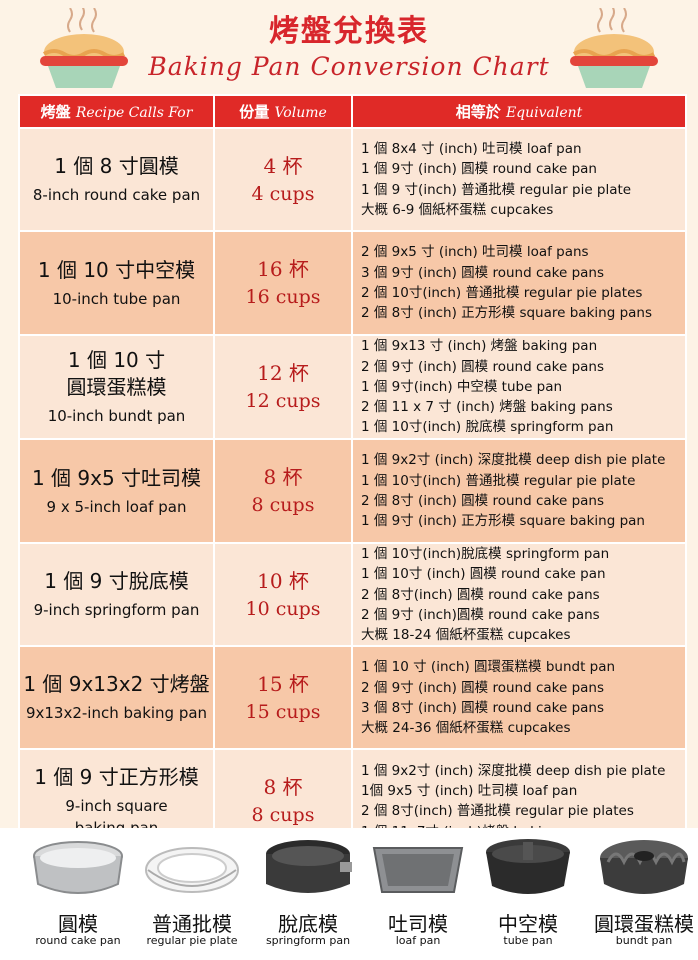 The height and width of the screenshot is (960, 698). Describe the element at coordinates (349, 31) in the screenshot. I see `page-title: 烤盤兌換表` at that location.